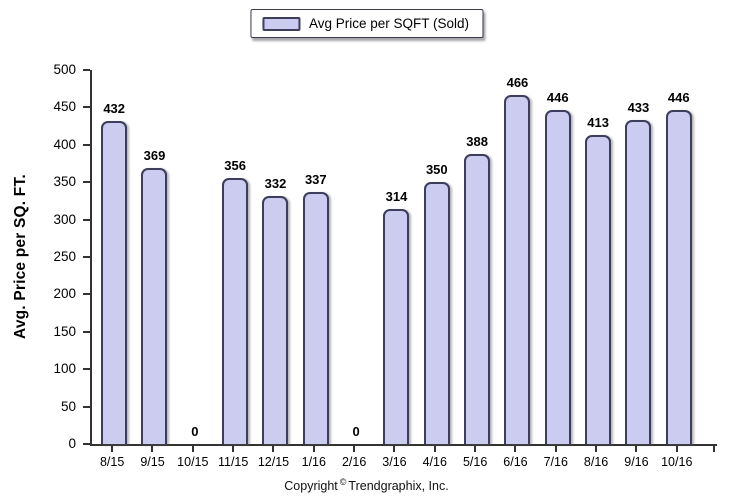 This screenshot has width=733, height=500. Describe the element at coordinates (64, 107) in the screenshot. I see `y-tick-label: 450` at that location.